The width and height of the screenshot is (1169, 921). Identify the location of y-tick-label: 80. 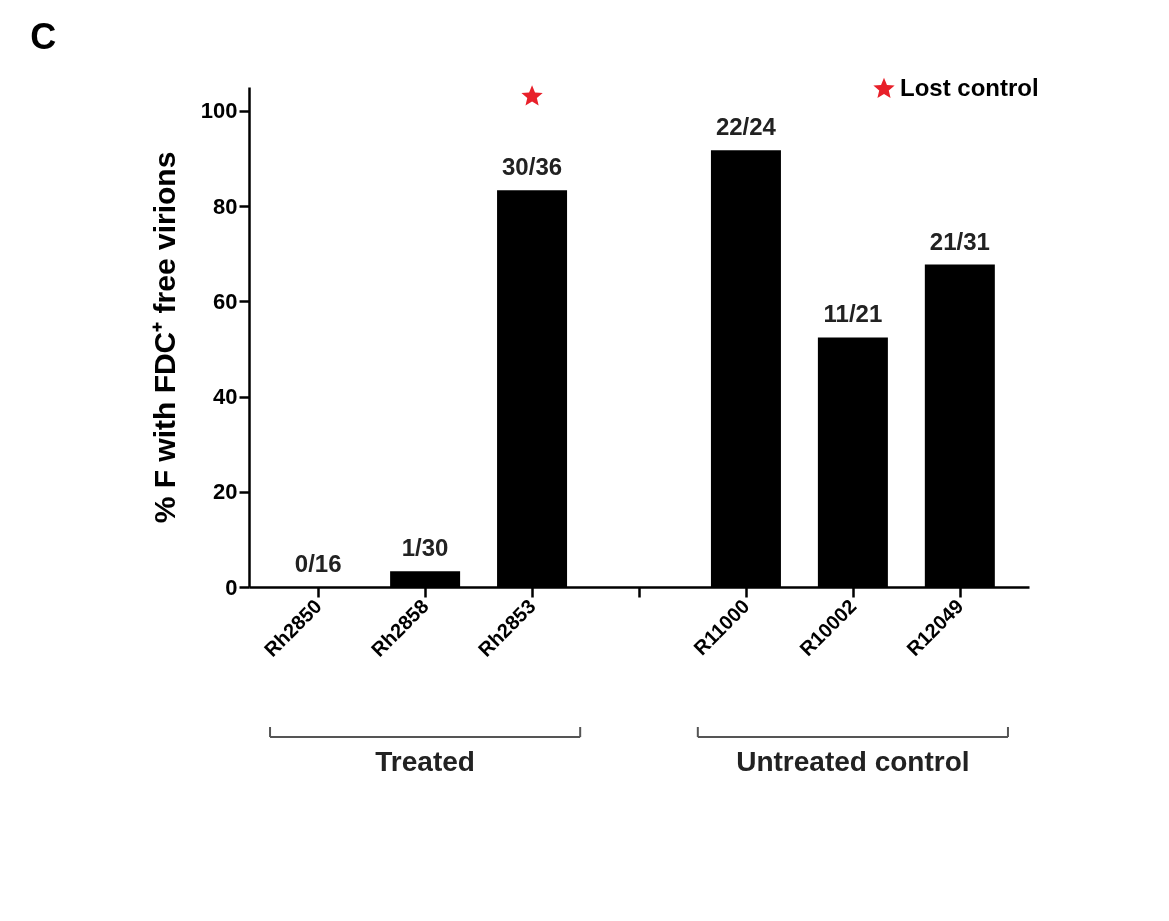
(225, 206).